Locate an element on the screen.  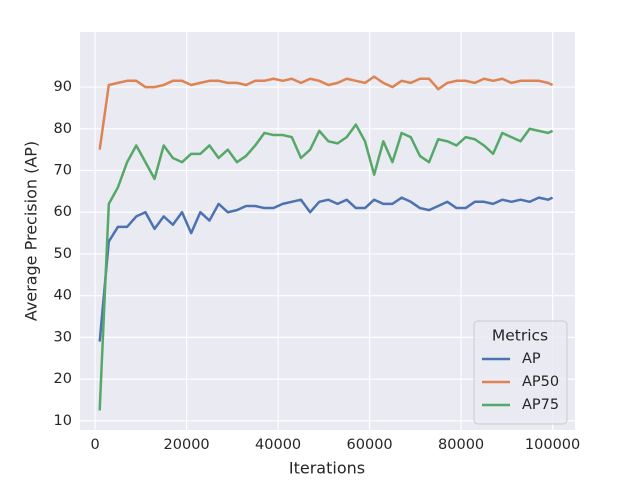
legend-title: Metrics is located at coordinates (520, 336).